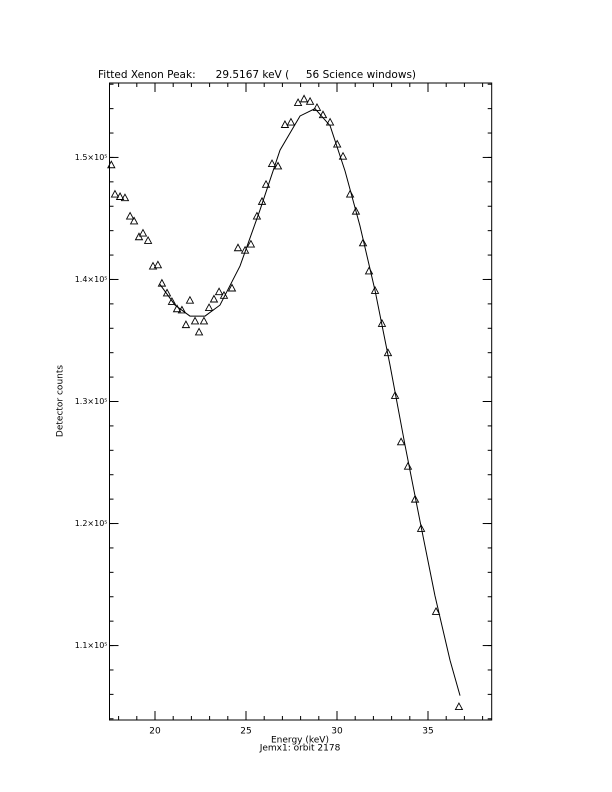 This screenshot has height=792, width=612. What do you see at coordinates (245, 732) in the screenshot?
I see `x-tick-label: 25` at bounding box center [245, 732].